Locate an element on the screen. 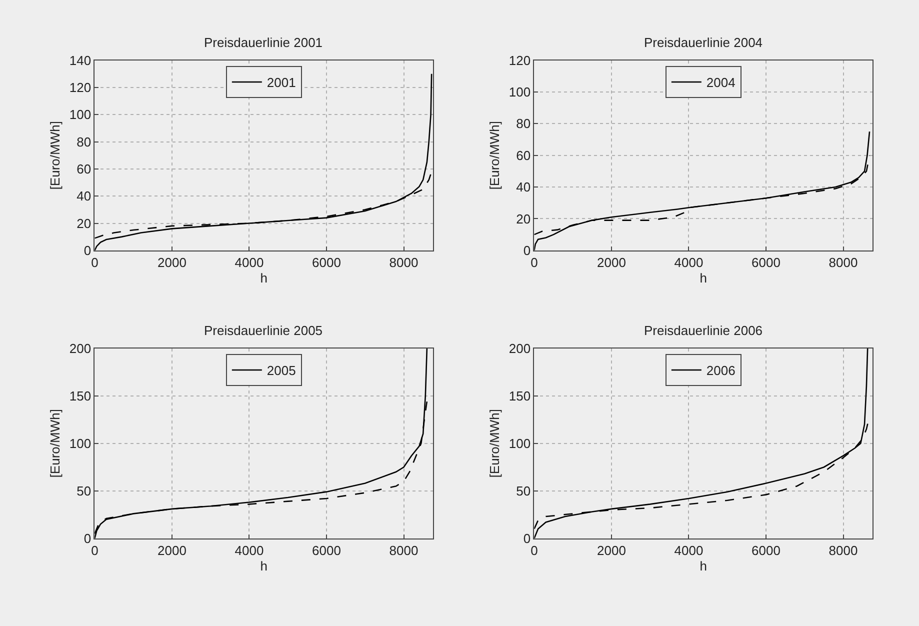  chart-title: Preisdauerlinie 2001 is located at coordinates (263, 42).